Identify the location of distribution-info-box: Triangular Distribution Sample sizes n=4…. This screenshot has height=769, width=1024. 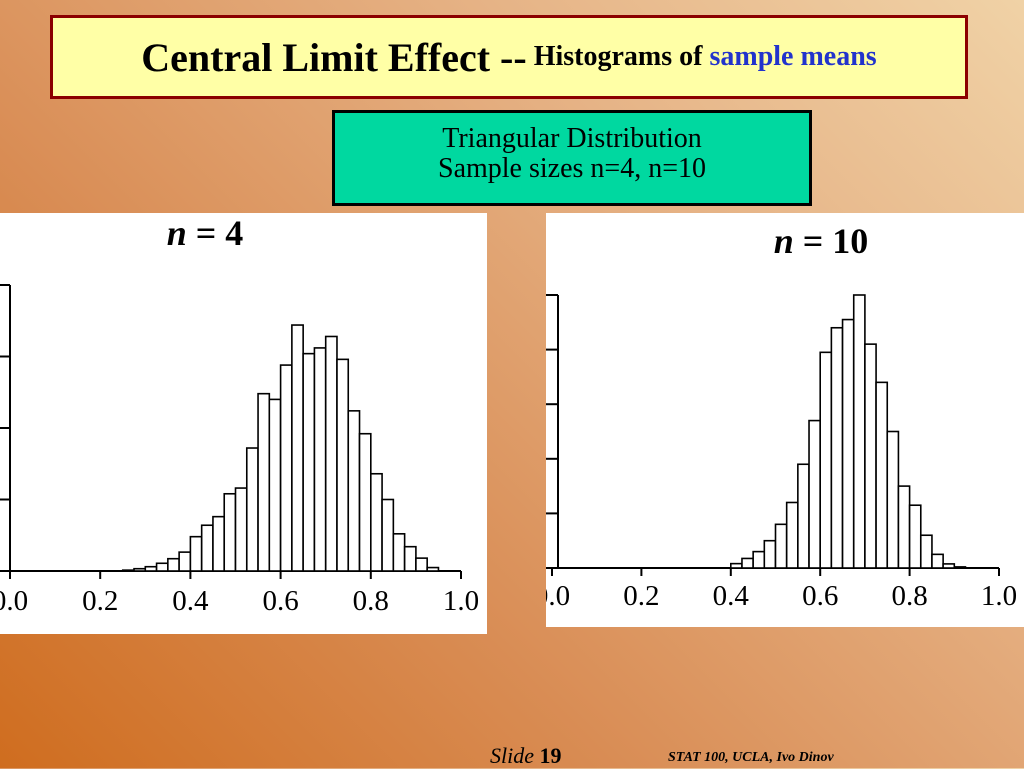
(572, 158).